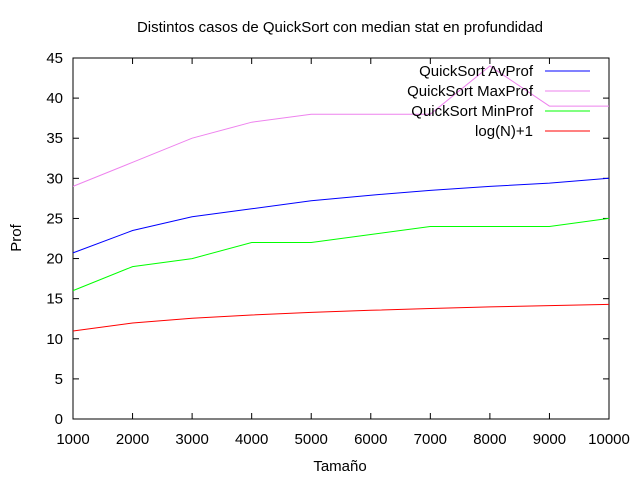  I want to click on x-tick-label: 10000, so click(609, 439).